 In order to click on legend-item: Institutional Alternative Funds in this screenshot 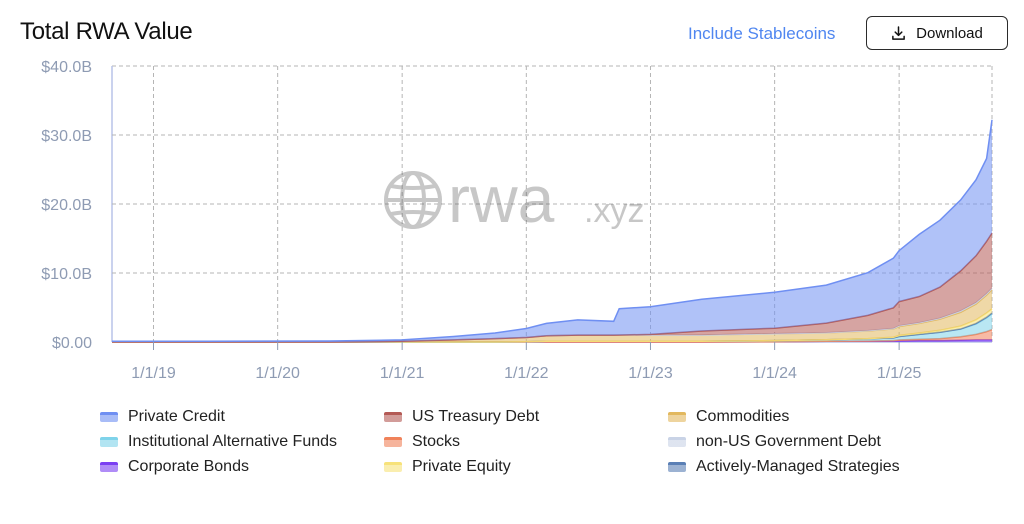, I will do `click(218, 442)`.